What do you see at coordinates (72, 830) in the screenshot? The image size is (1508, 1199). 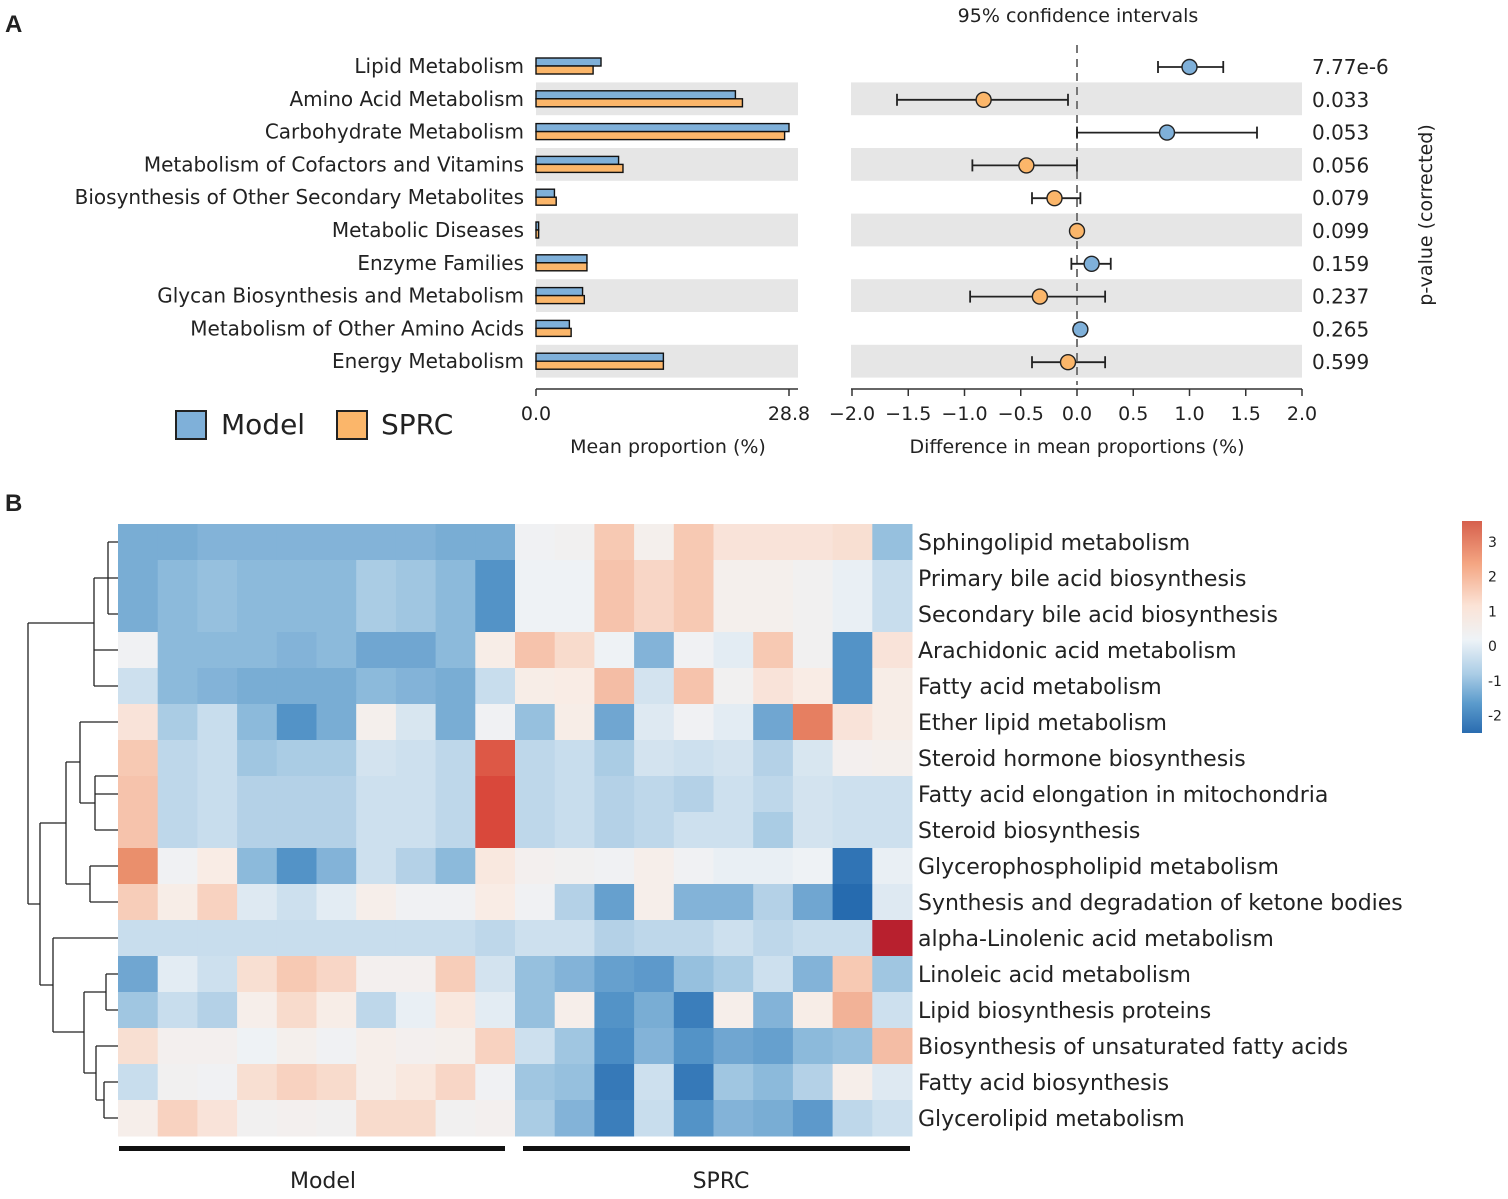 I see `row-dendrogram` at bounding box center [72, 830].